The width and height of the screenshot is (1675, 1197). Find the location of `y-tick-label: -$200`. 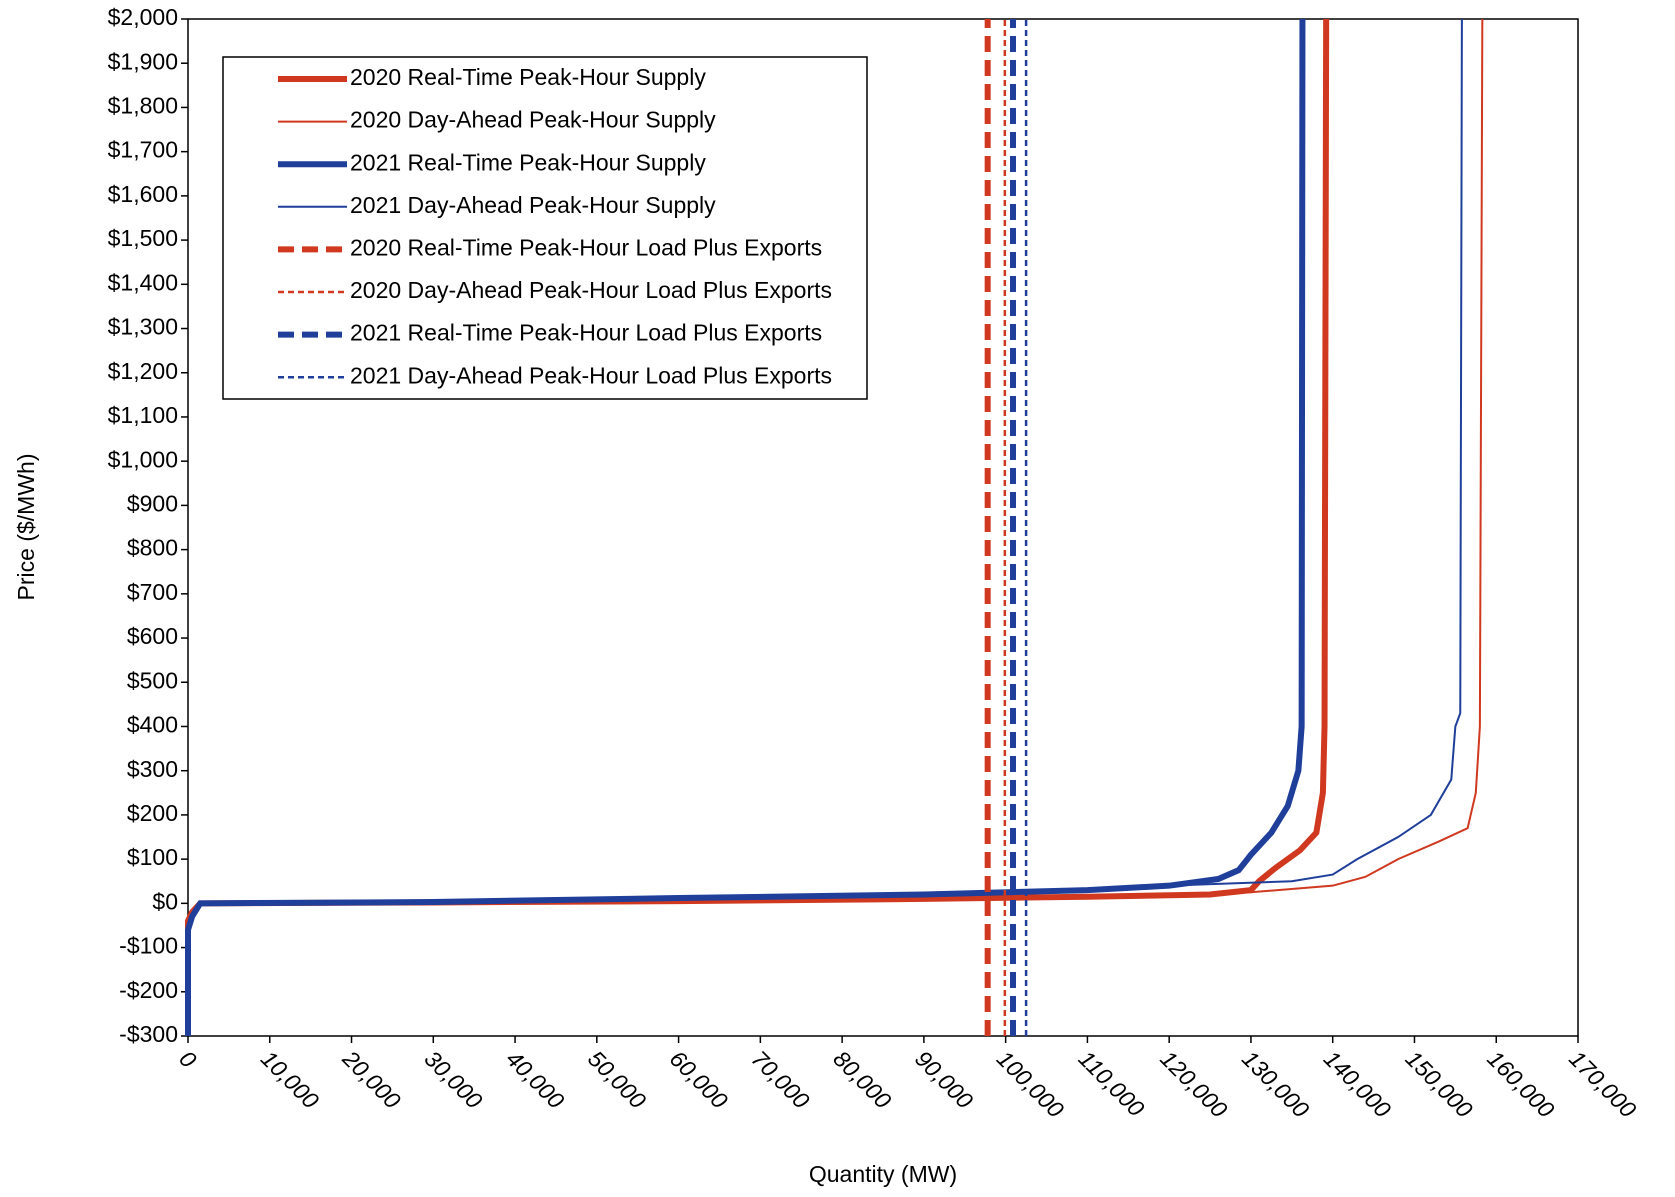

y-tick-label: -$200 is located at coordinates (148, 990).